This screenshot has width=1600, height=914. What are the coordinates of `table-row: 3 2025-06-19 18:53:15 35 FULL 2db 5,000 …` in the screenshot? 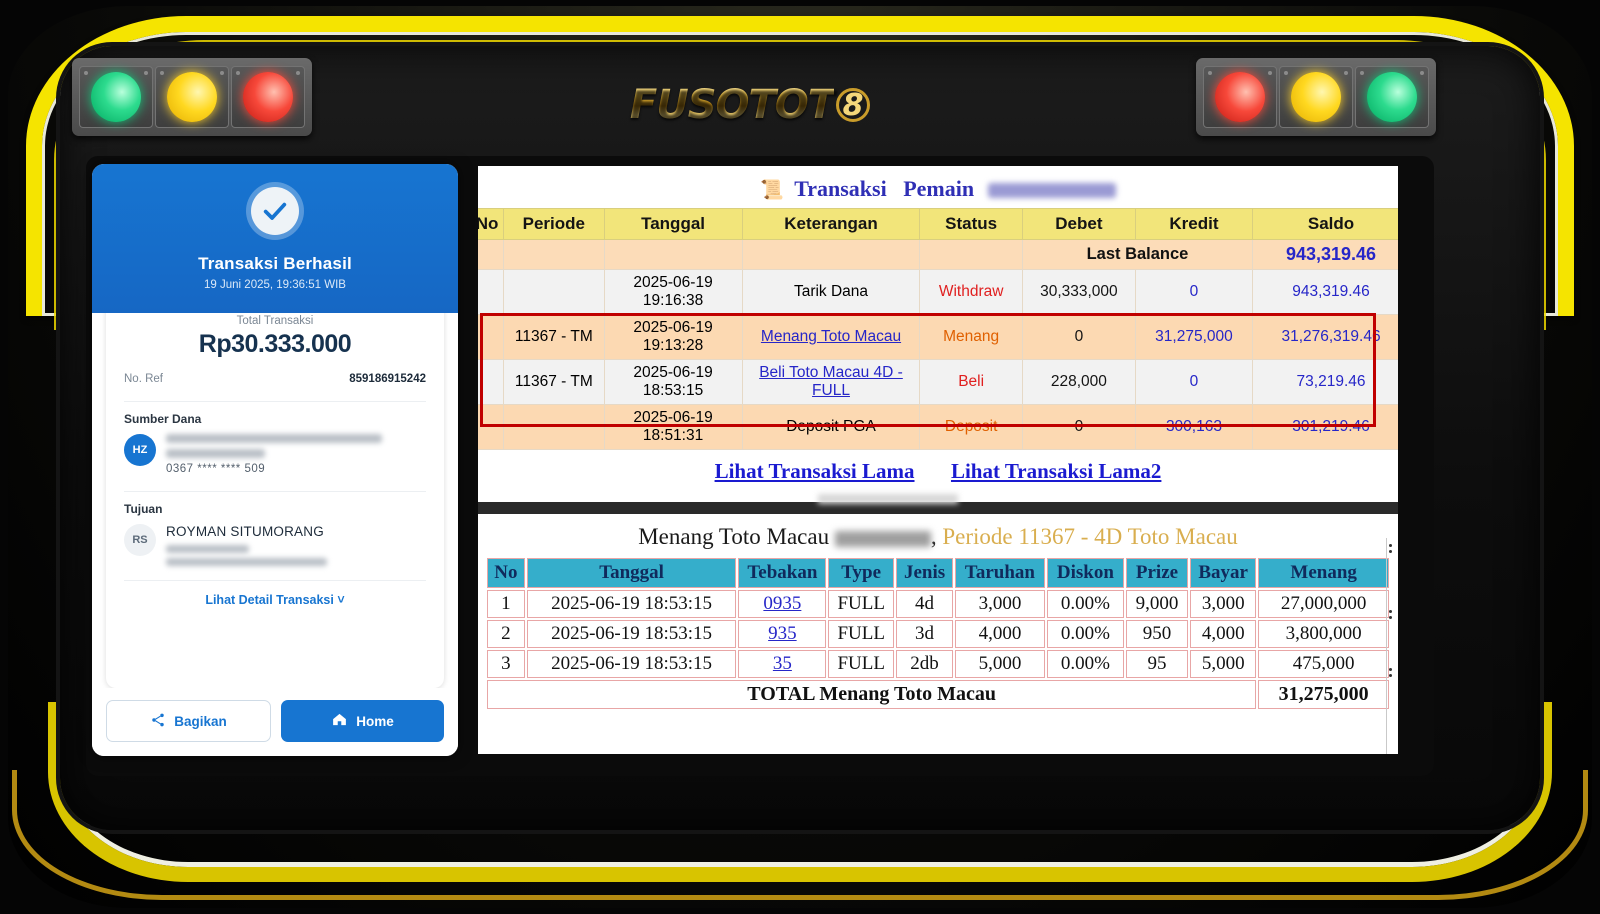 It's located at (938, 664).